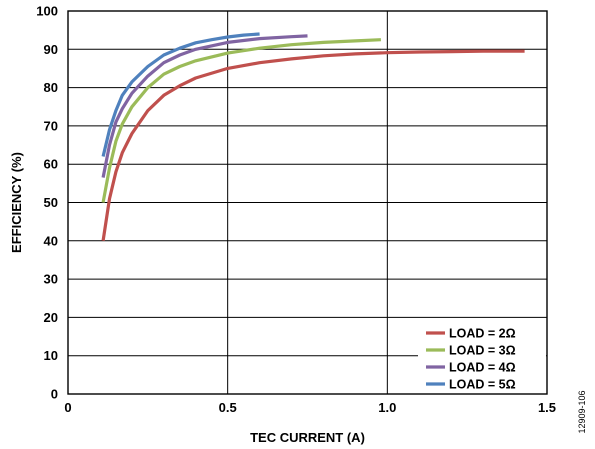  What do you see at coordinates (482, 368) in the screenshot?
I see `legend-label: LOAD = 4Ω` at bounding box center [482, 368].